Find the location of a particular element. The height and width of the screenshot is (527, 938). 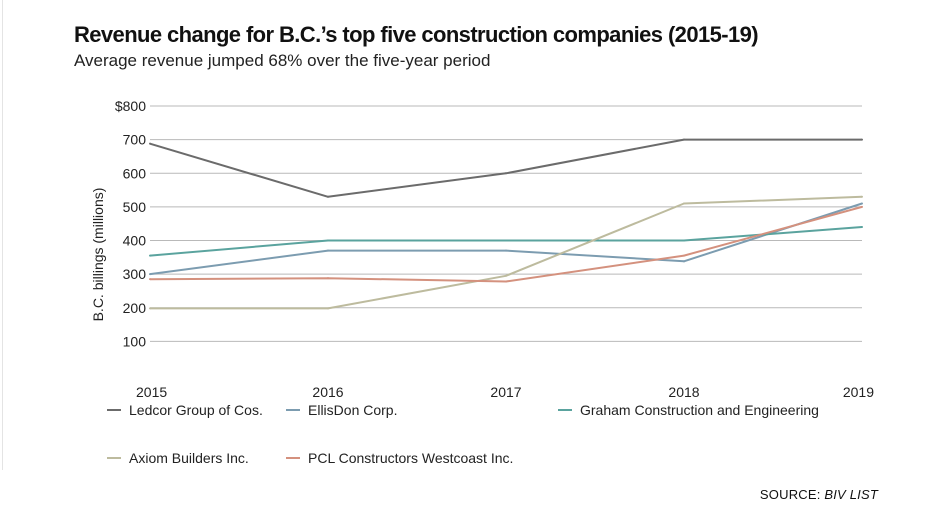

data-point-3-2017 is located at coordinates (506, 240).